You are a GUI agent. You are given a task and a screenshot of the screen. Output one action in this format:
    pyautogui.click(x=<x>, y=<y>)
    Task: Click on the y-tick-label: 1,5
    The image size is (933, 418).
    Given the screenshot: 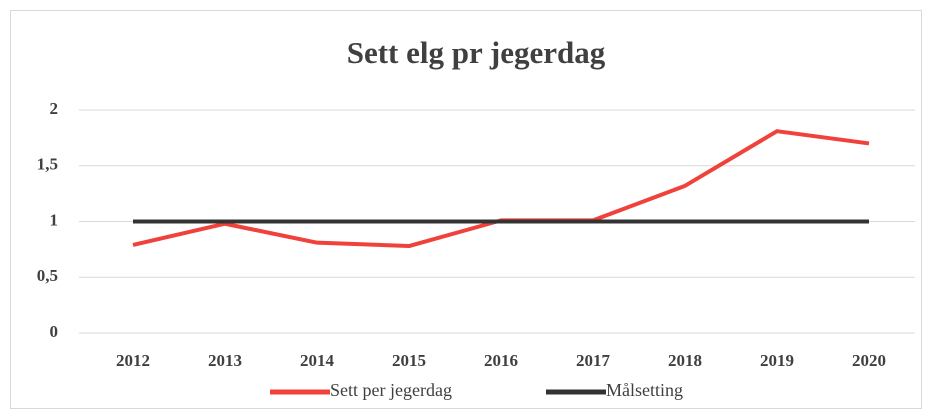 What is the action you would take?
    pyautogui.click(x=47, y=164)
    